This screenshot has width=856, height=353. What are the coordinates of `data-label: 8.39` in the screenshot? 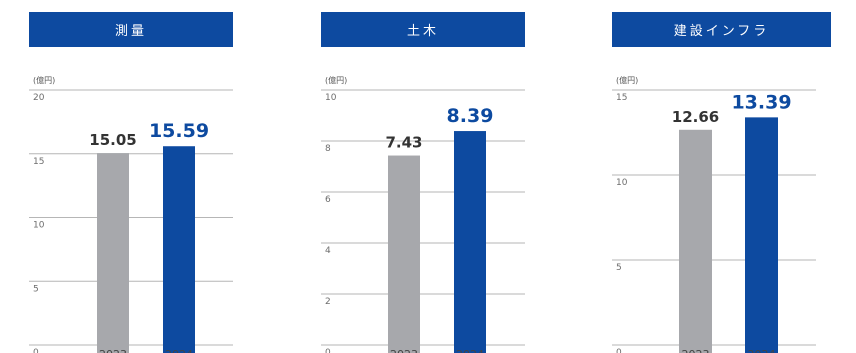 It's located at (470, 116).